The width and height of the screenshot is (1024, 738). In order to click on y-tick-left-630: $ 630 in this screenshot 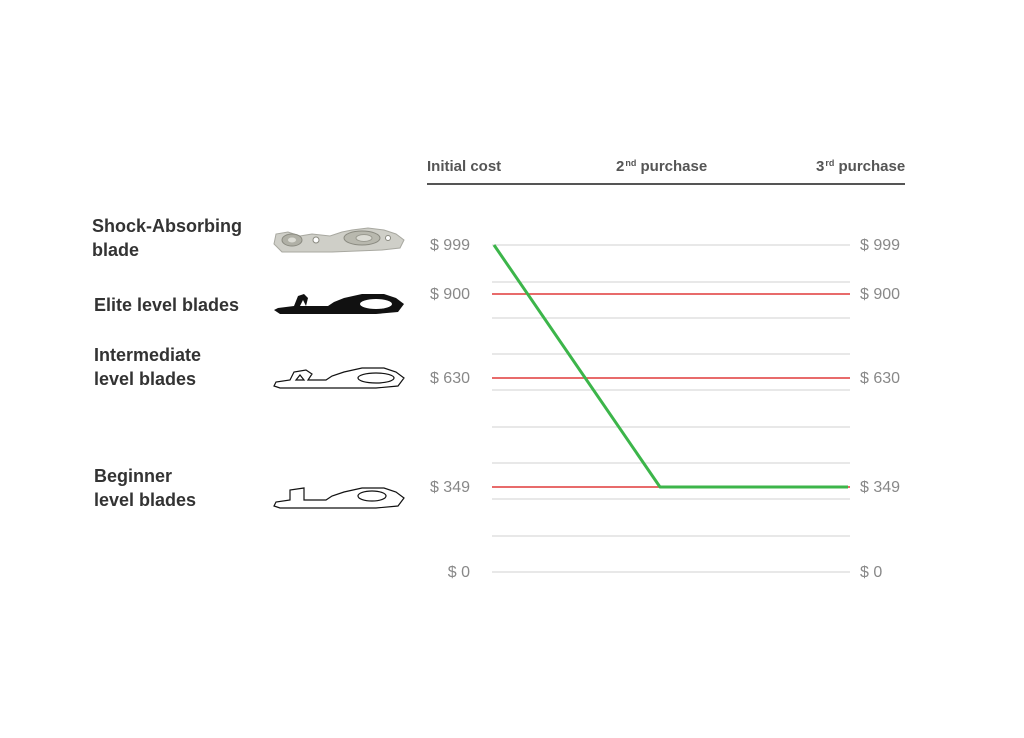, I will do `click(450, 378)`.